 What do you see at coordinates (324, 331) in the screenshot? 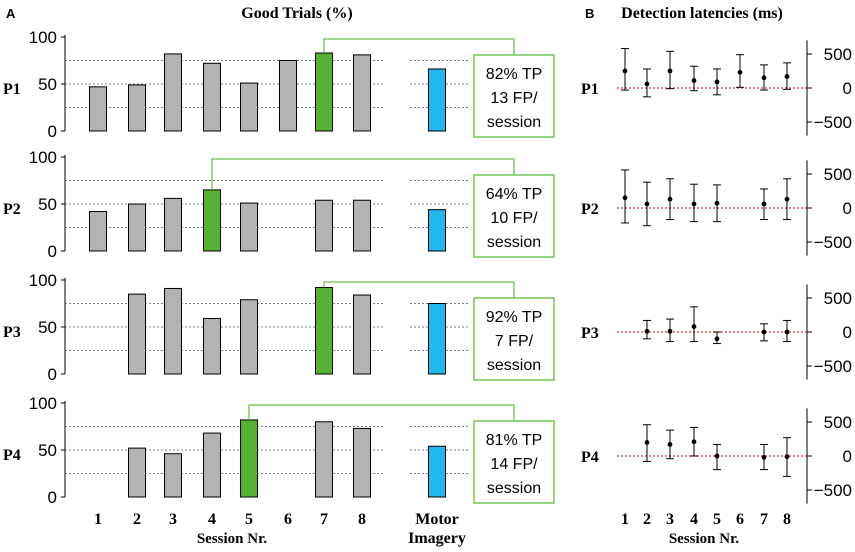
I see `bar-best-session` at bounding box center [324, 331].